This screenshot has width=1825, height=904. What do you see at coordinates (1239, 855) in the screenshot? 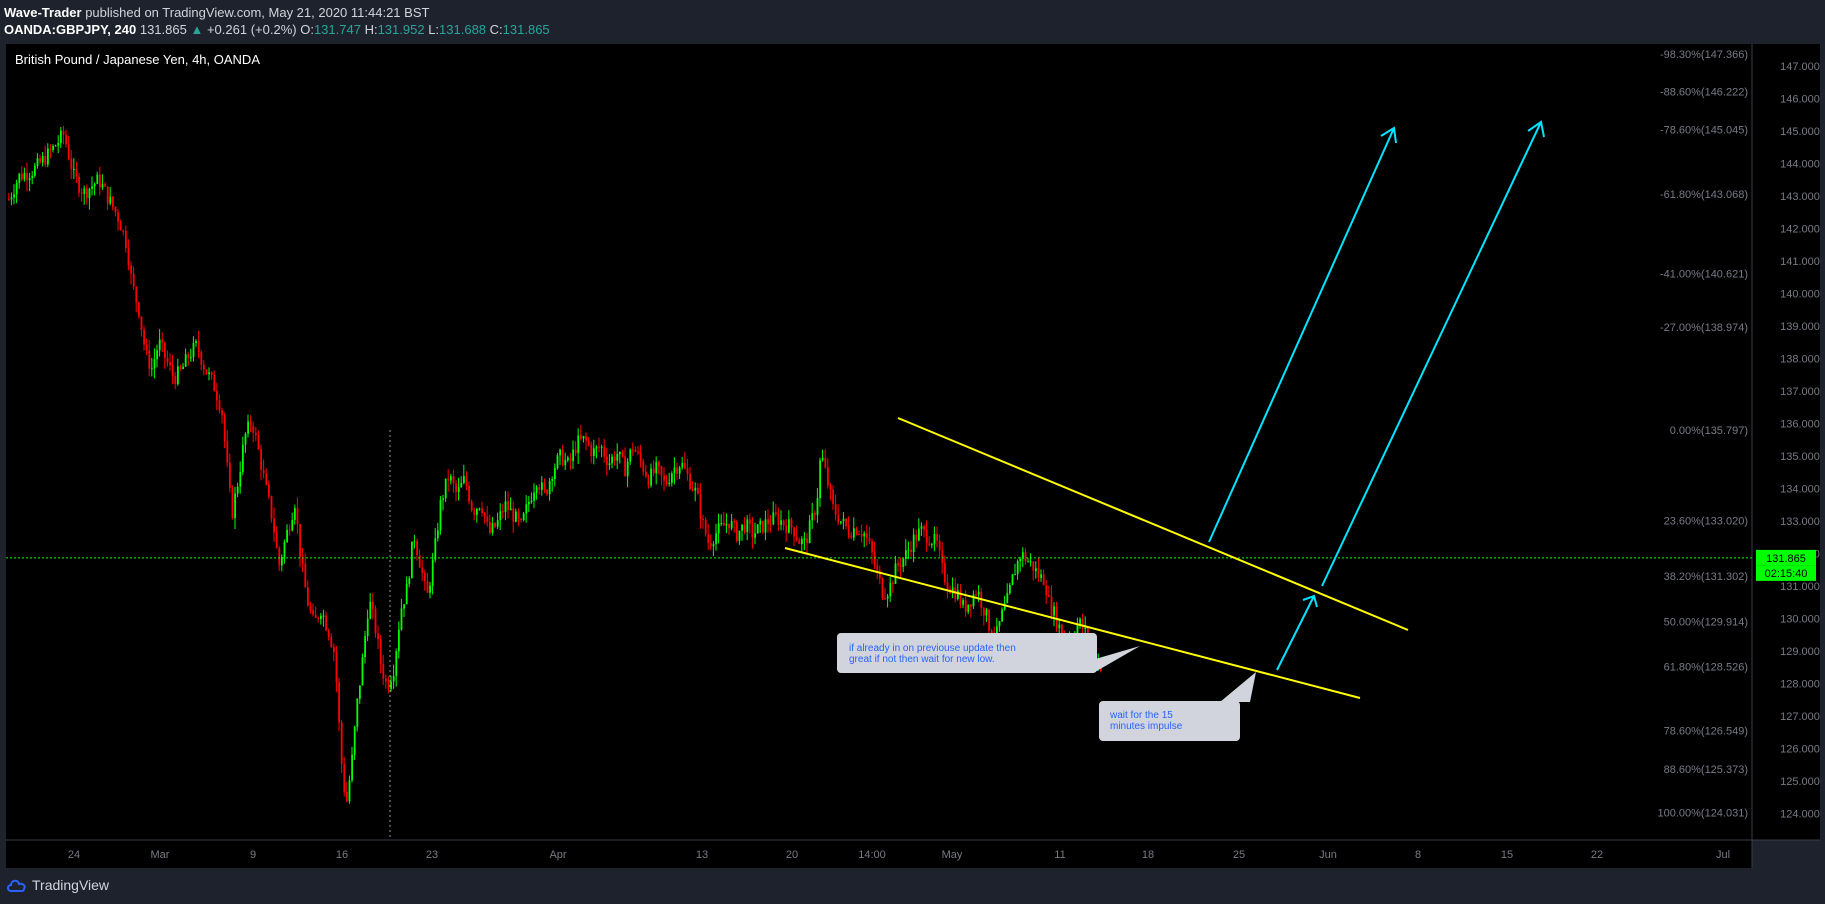
I see `time-tick-label: 25` at bounding box center [1239, 855].